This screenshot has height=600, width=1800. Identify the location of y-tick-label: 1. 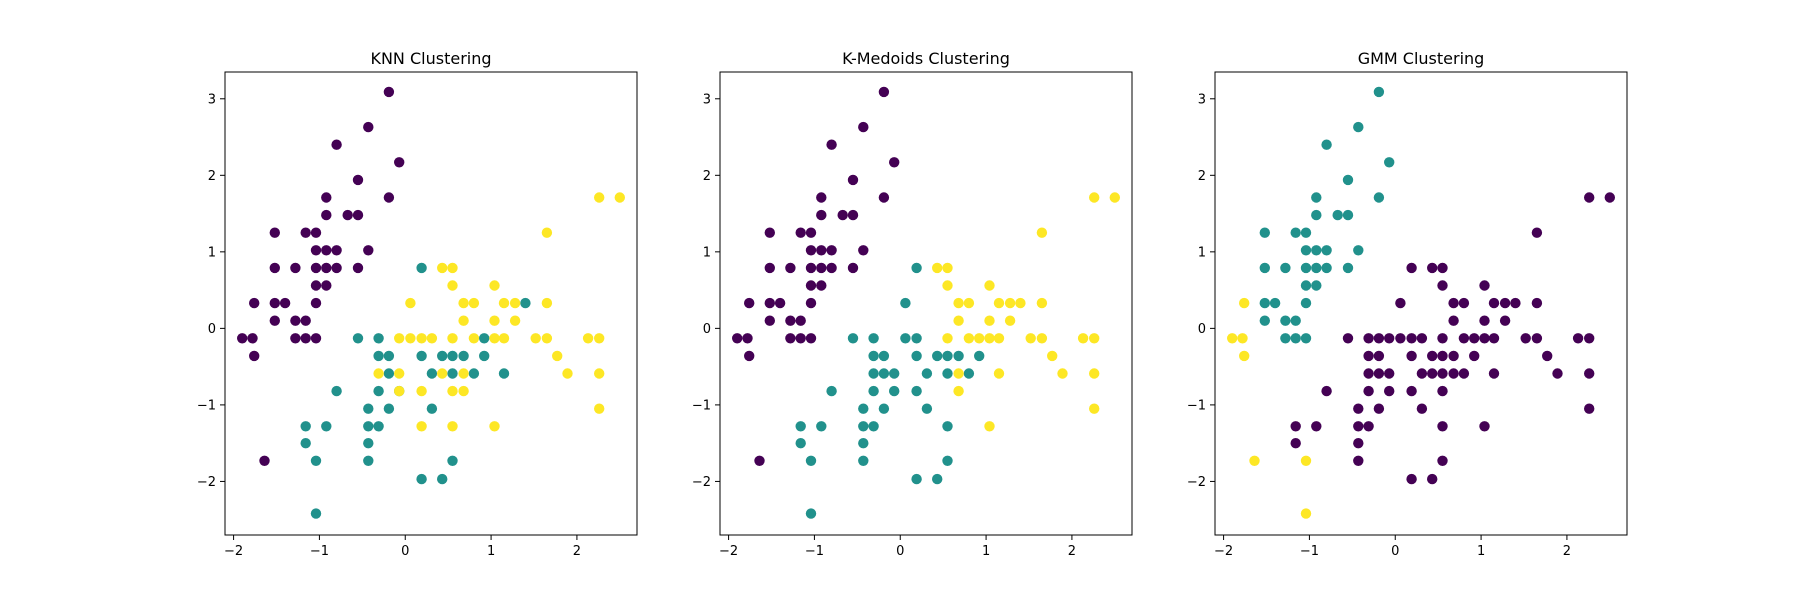
(212, 252).